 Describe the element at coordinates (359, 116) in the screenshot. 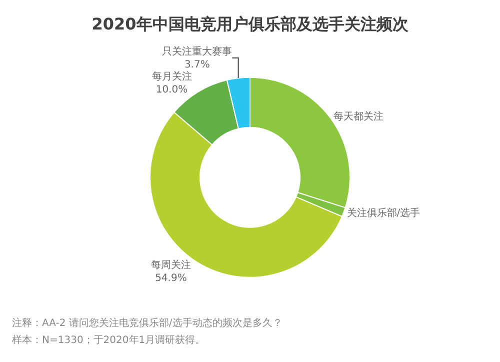

I see `slice-label: 每天都关注` at that location.